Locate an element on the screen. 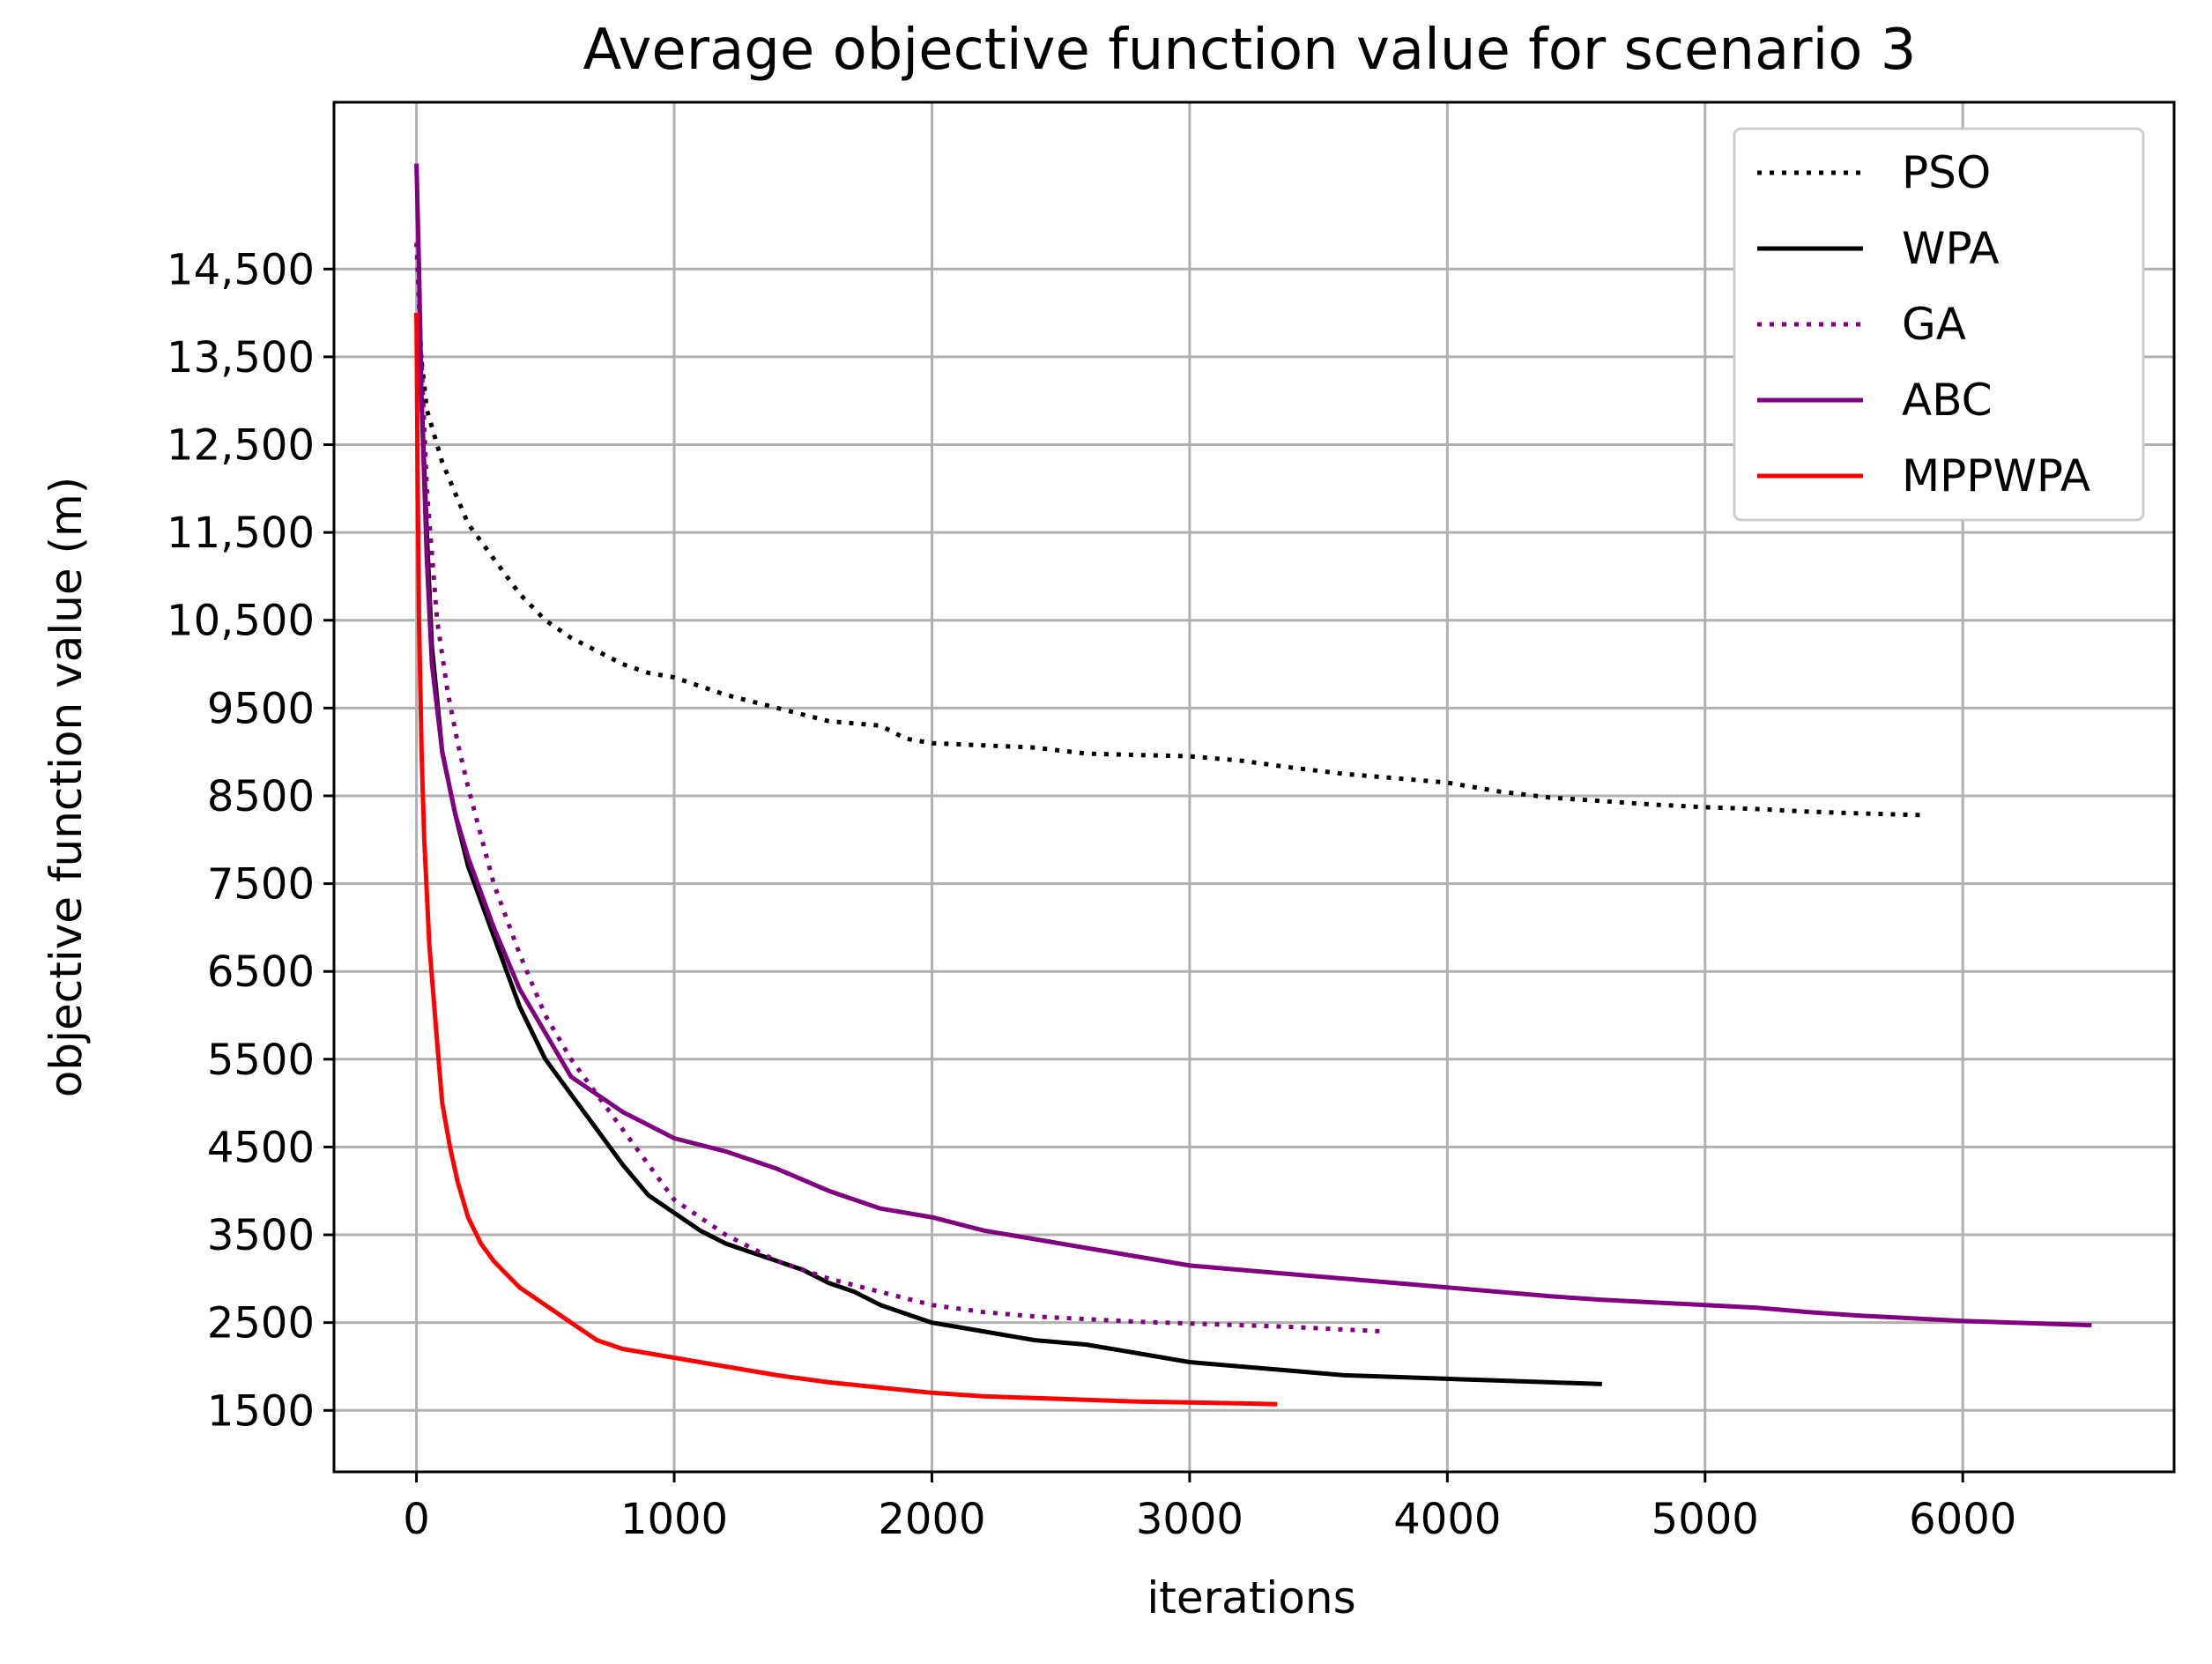 This screenshot has width=2212, height=1664. legend-label-ga: GA is located at coordinates (1934, 324).